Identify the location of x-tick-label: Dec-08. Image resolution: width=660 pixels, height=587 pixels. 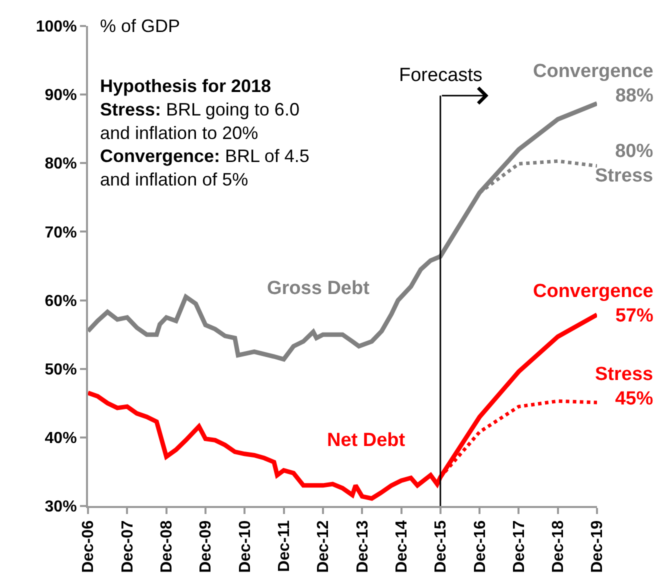
(167, 546).